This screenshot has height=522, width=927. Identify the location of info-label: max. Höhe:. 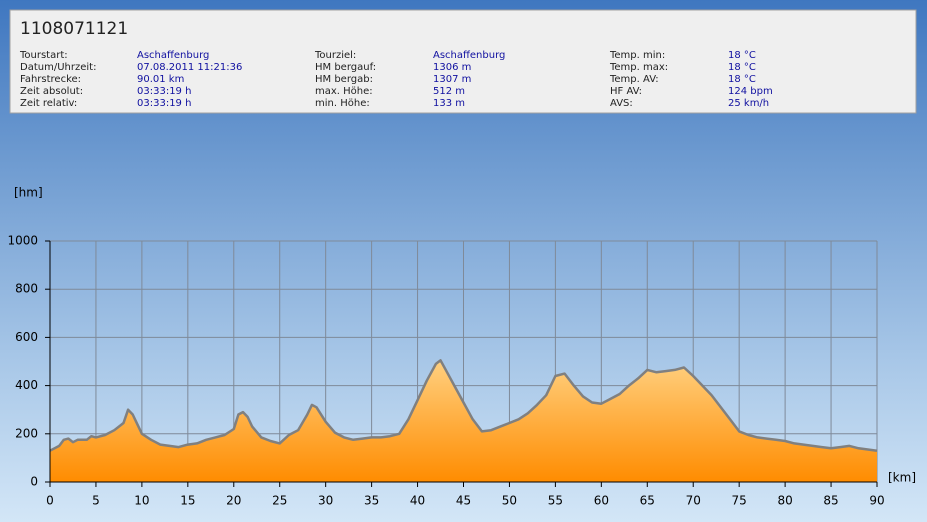
(344, 91).